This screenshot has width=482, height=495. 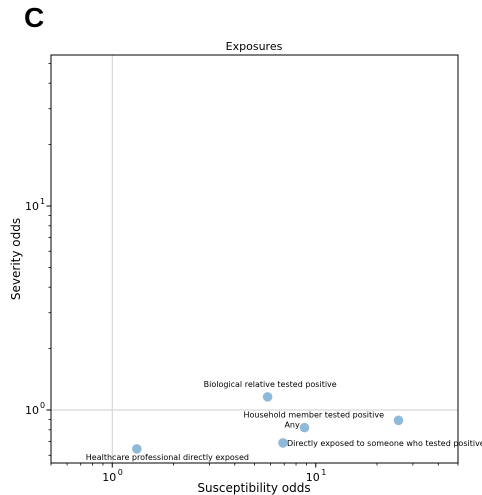 What do you see at coordinates (34, 17) in the screenshot?
I see `panel-letter: C` at bounding box center [34, 17].